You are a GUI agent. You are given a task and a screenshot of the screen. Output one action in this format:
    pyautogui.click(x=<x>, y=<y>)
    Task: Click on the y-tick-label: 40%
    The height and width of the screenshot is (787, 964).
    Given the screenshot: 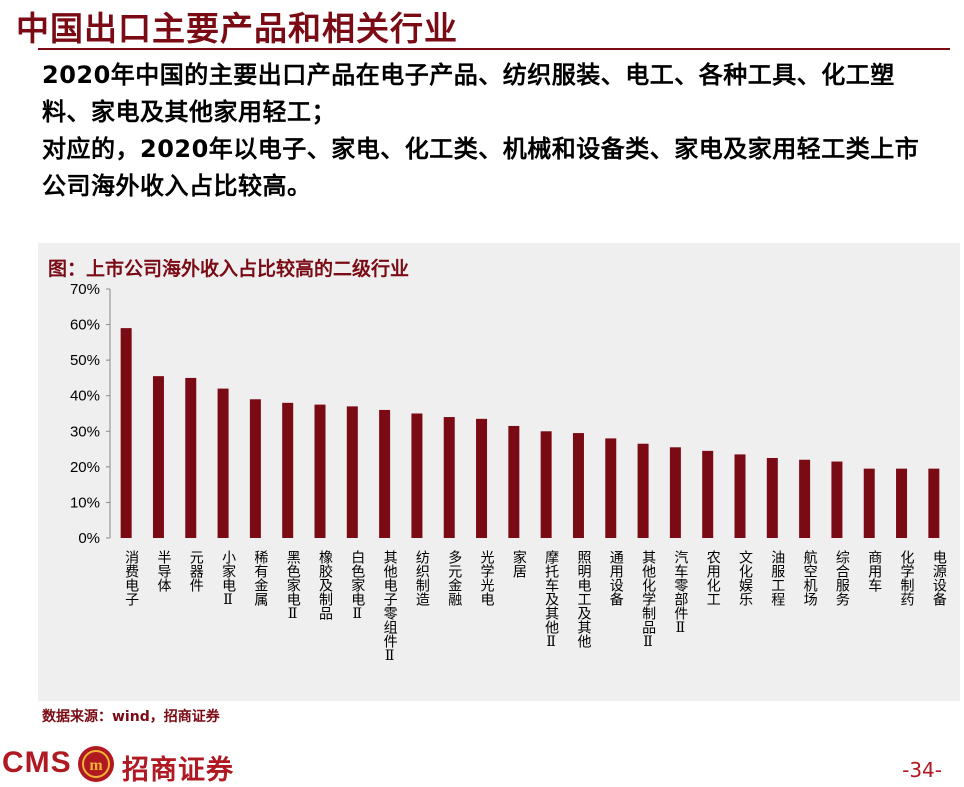 What is the action you would take?
    pyautogui.click(x=85, y=396)
    